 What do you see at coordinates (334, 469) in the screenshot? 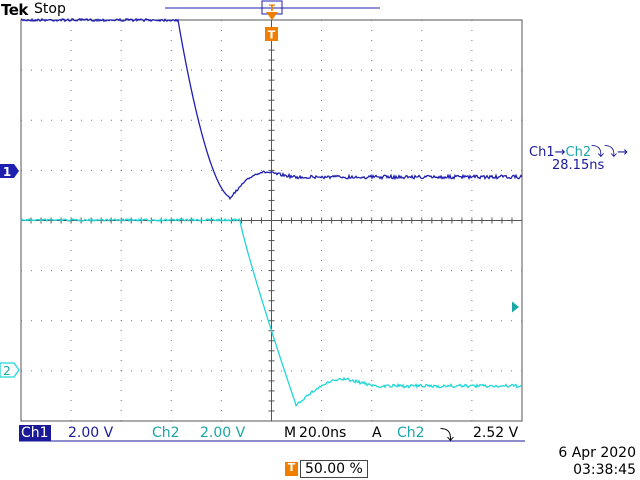
I see `trigger-position-value: 50.00 %` at bounding box center [334, 469].